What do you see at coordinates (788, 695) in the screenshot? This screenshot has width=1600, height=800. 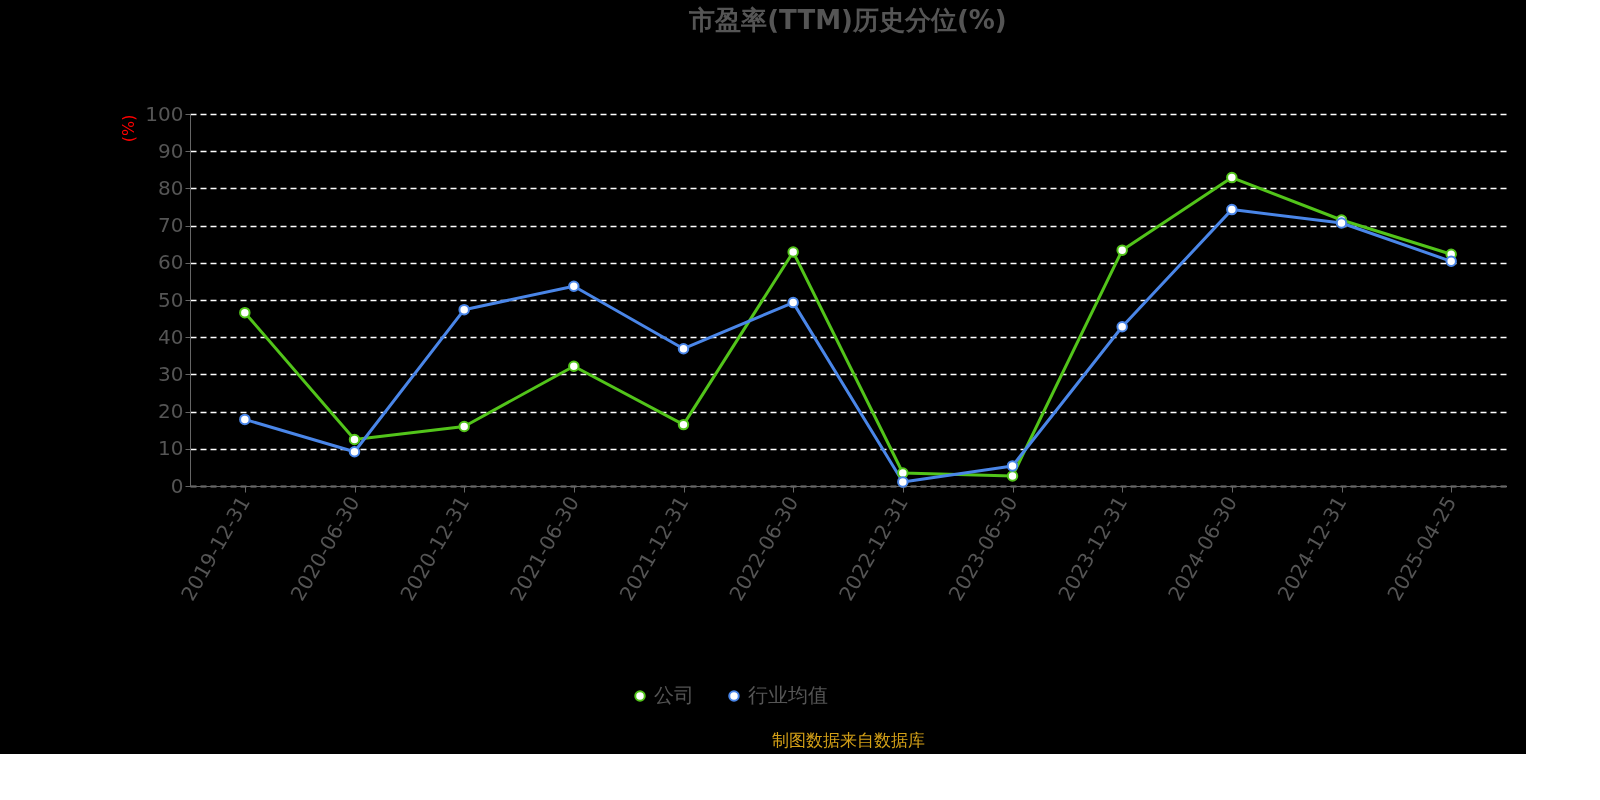 I see `legend-label: 行业均值` at bounding box center [788, 695].